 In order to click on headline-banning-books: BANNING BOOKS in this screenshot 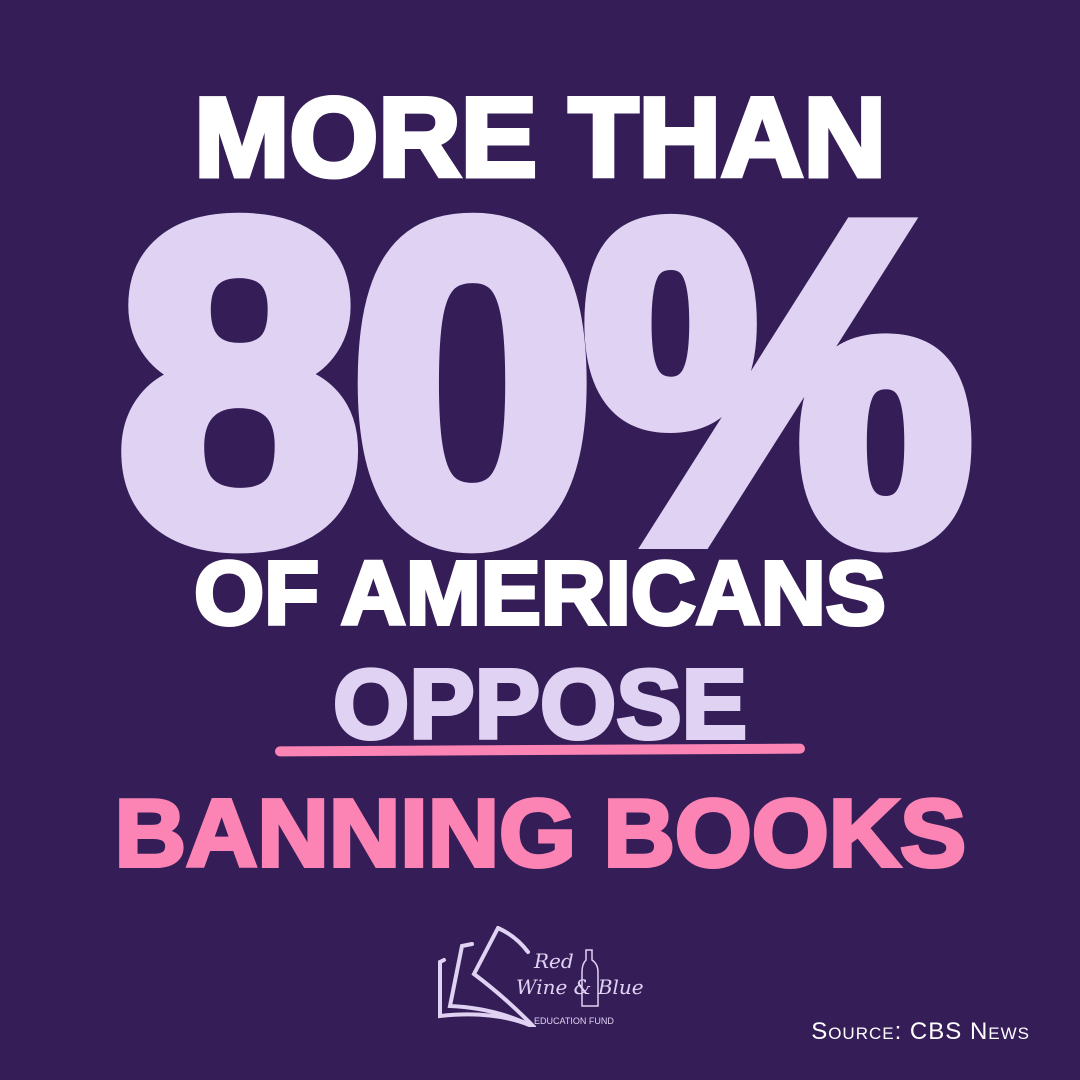, I will do `click(540, 833)`.